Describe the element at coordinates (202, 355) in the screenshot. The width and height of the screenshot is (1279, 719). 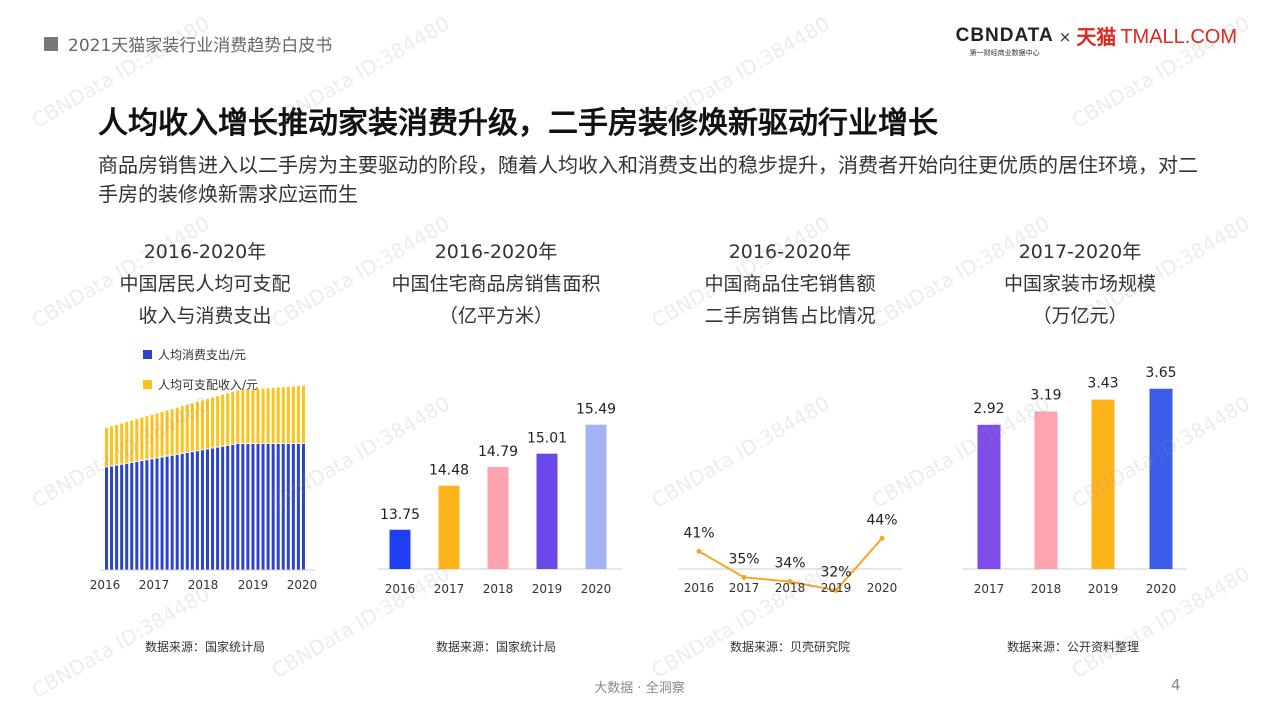
I see `legend-label: 人均消费支出/元` at that location.